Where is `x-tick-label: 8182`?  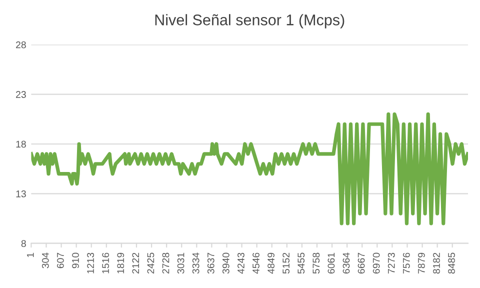 x-tick-label: 8182 is located at coordinates (436, 263).